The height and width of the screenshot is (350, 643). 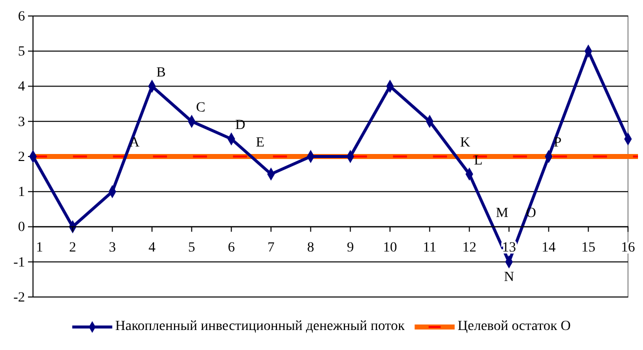 What do you see at coordinates (588, 248) in the screenshot?
I see `x-tick-label: 15` at bounding box center [588, 248].